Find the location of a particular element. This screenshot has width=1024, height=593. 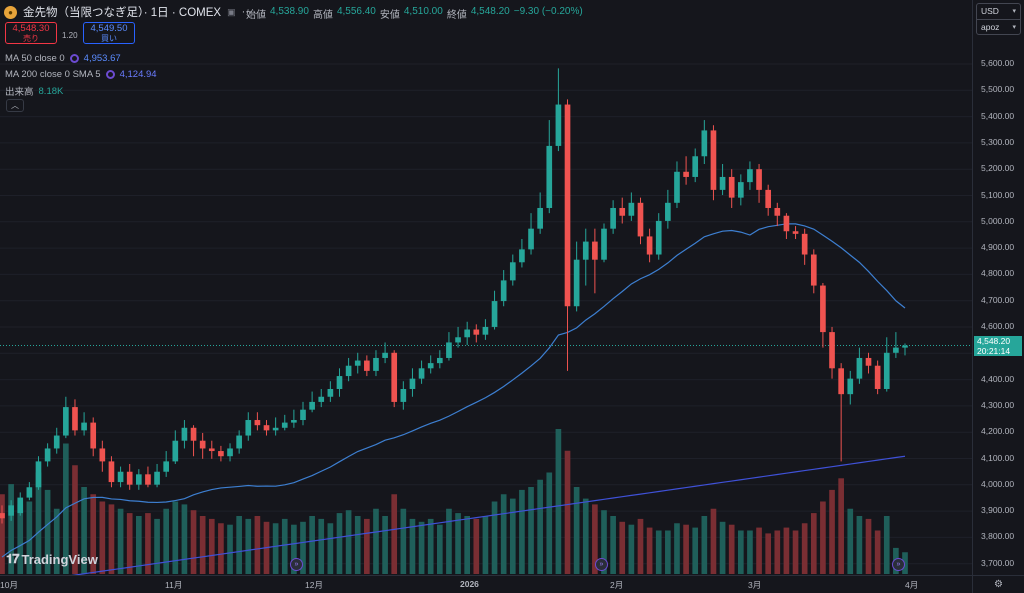

collapse-indicators-button: ︿ is located at coordinates (15, 105).